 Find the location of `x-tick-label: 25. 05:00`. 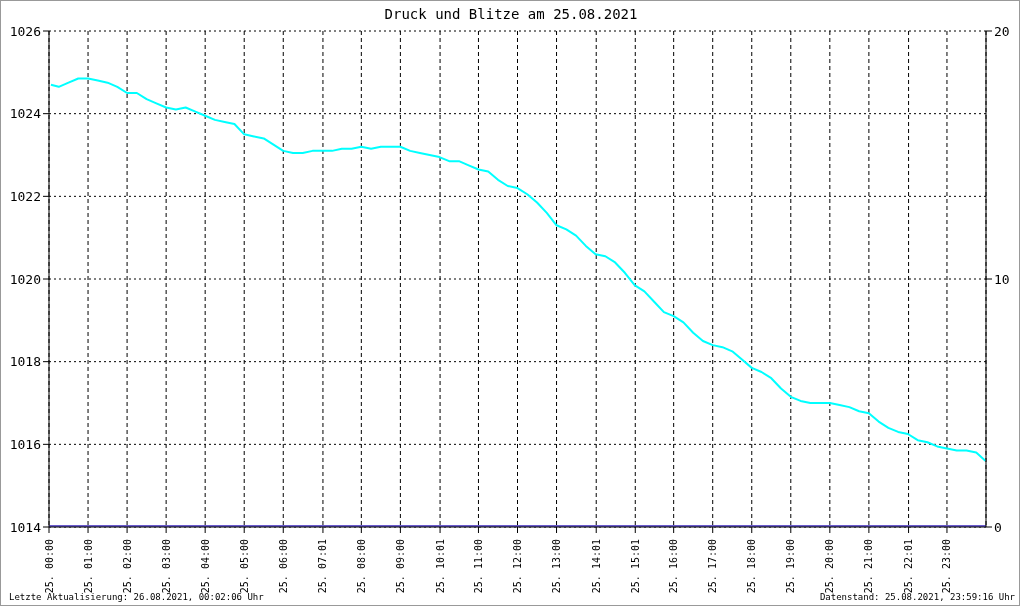

x-tick-label: 25. 05:00 is located at coordinates (244, 566).